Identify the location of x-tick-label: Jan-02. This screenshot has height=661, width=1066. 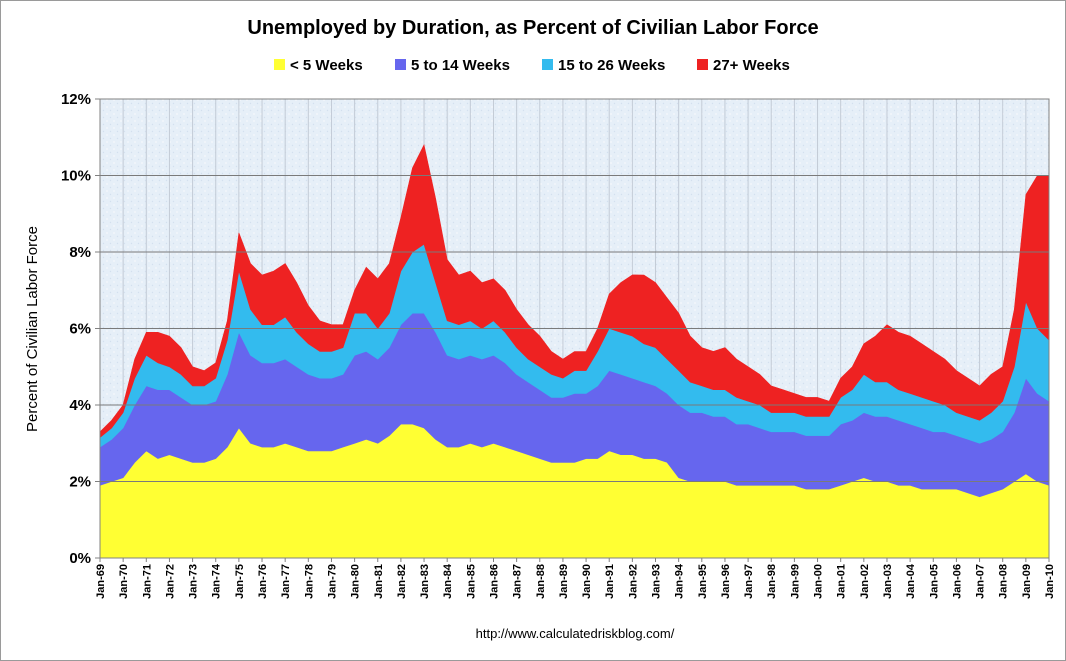
(865, 581).